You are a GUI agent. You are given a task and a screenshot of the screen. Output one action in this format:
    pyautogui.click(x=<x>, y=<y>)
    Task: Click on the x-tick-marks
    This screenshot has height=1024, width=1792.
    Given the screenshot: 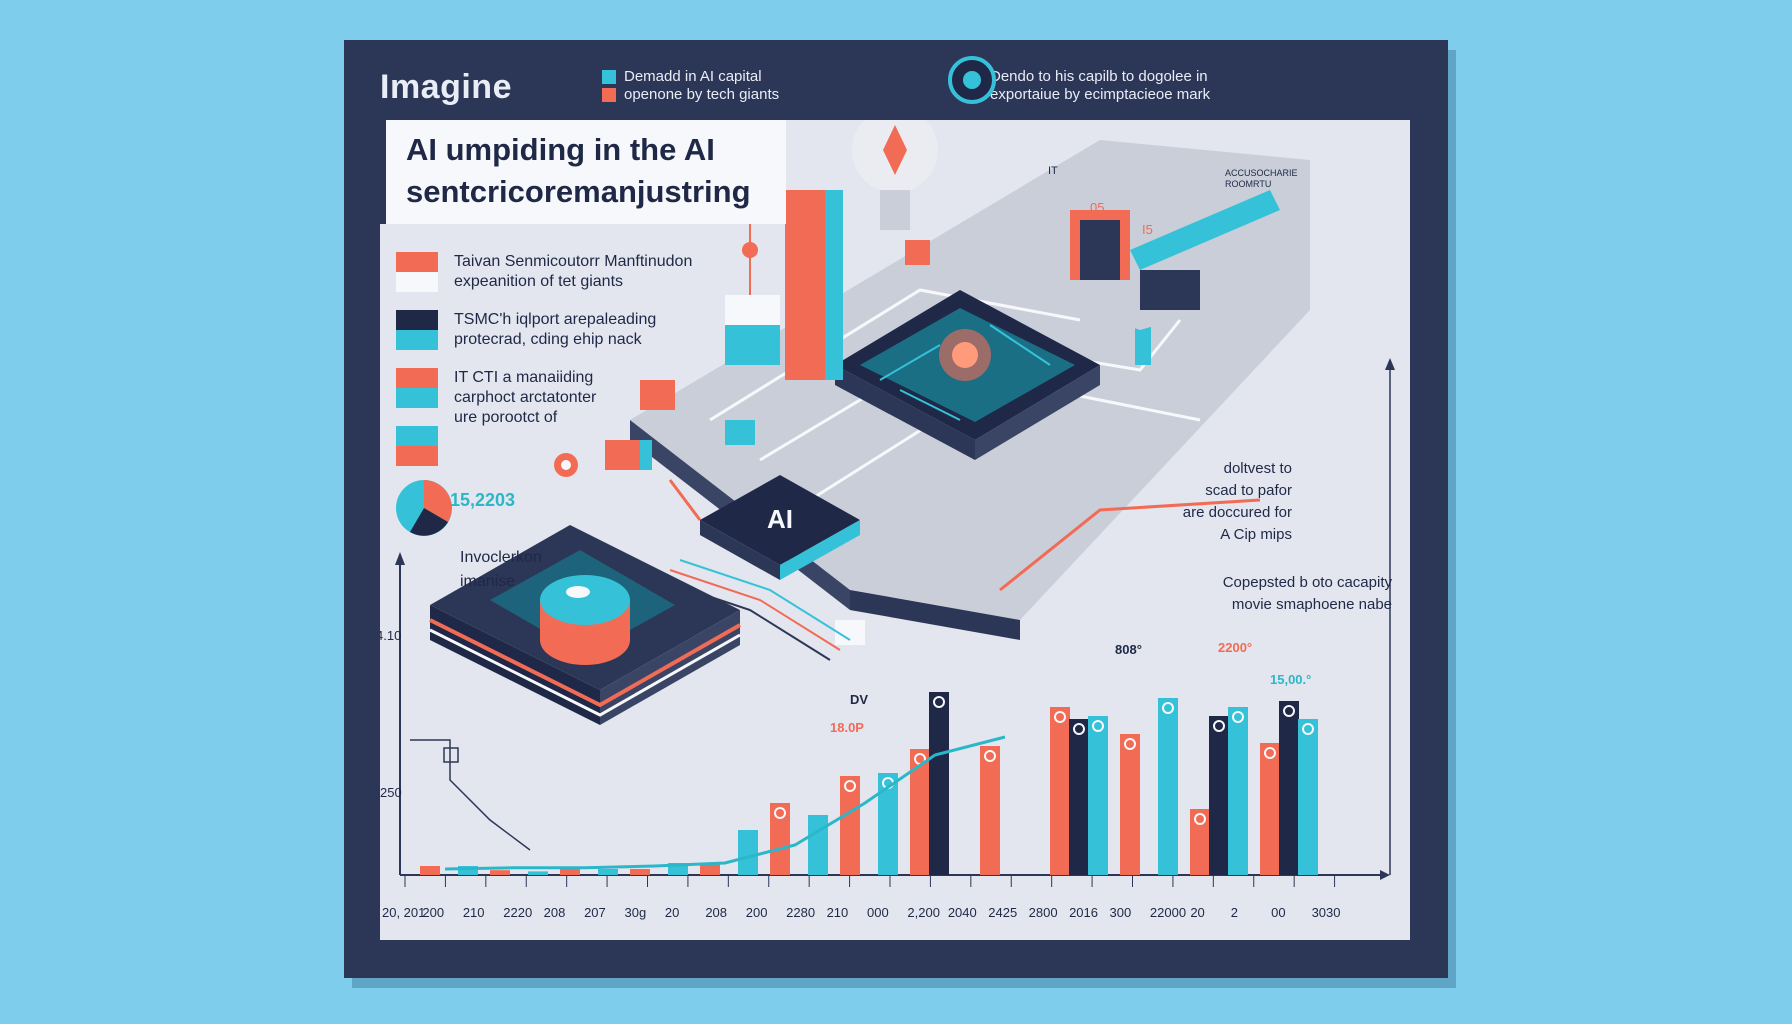 What is the action you would take?
    pyautogui.click(x=870, y=881)
    